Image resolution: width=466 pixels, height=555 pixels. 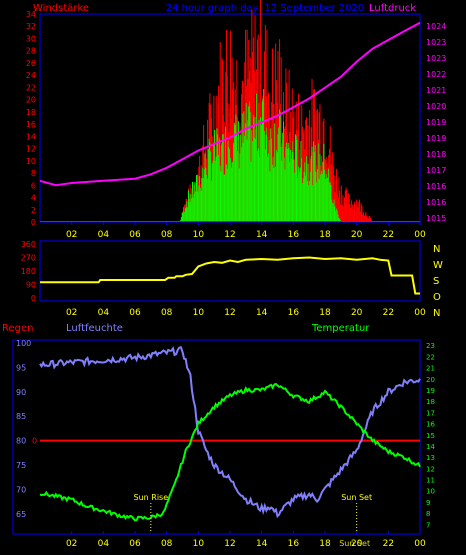 What do you see at coordinates (436, 26) in the screenshot?
I see `pressure-tick-label: 1024` at bounding box center [436, 26].